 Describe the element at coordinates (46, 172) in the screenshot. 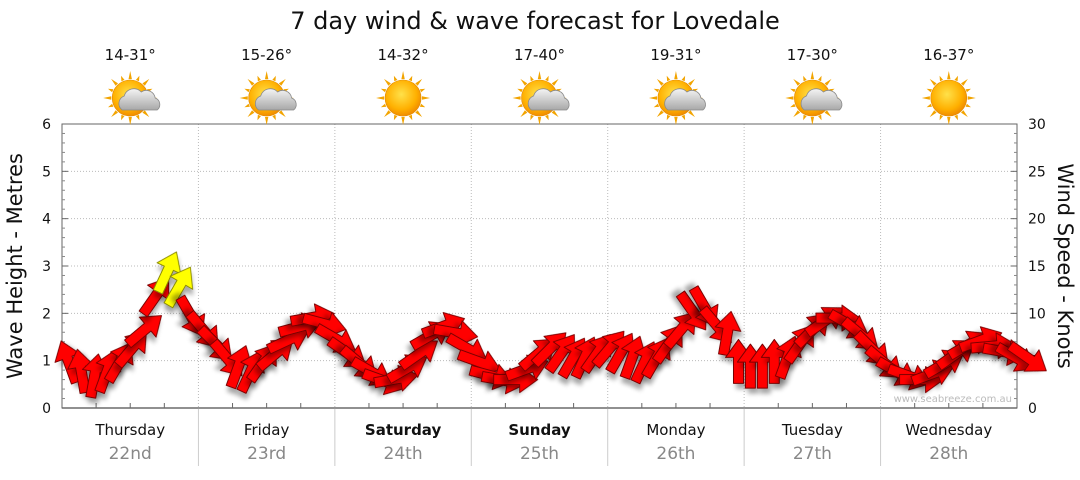

I see `y-tick-label-left: 5` at that location.